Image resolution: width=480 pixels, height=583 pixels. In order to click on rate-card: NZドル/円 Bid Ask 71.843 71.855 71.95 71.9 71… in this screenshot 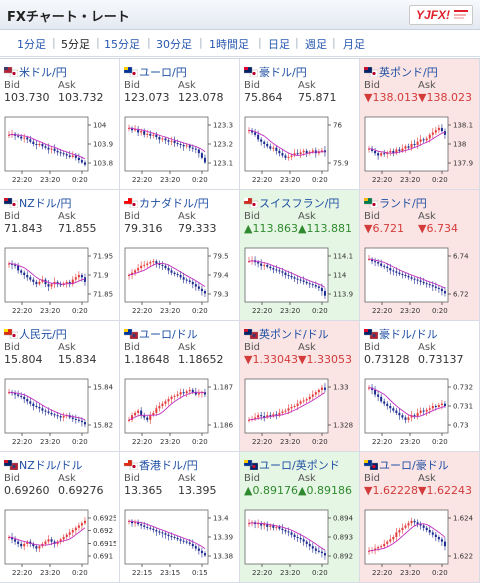, I will do `click(60, 255)`.